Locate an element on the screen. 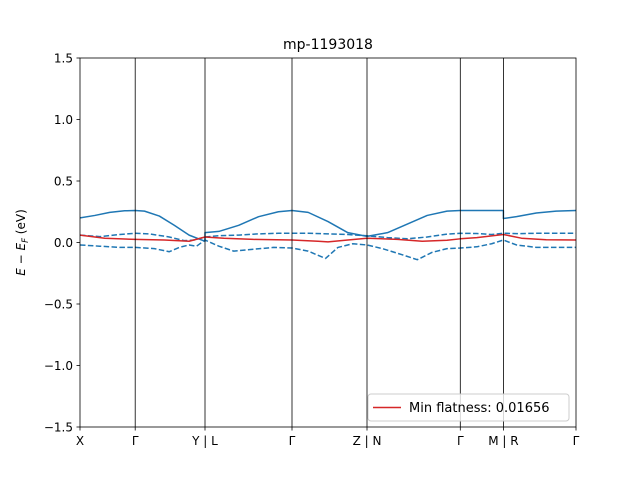 This screenshot has width=640, height=480. y-axis-label: E − EF (eV) is located at coordinates (22, 242).